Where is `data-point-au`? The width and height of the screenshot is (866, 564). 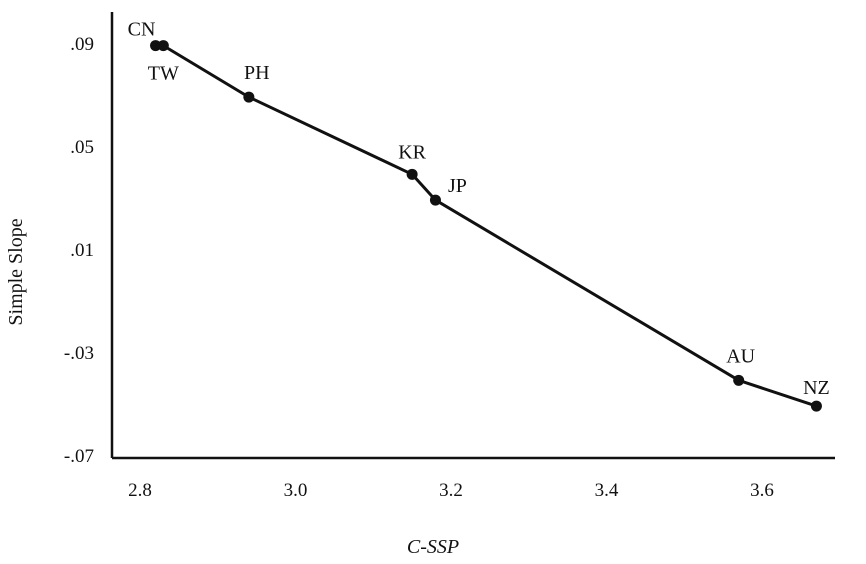 data-point-au is located at coordinates (739, 380).